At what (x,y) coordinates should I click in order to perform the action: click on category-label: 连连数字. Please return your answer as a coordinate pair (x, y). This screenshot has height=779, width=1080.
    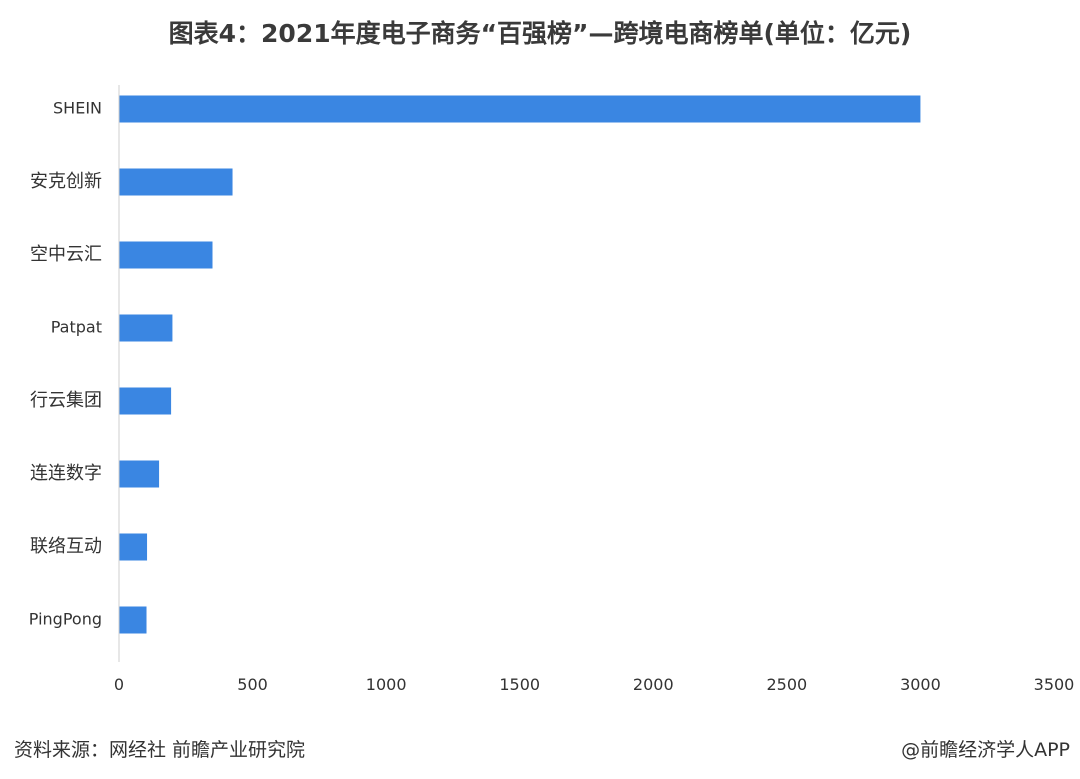
    Looking at the image, I should click on (66, 473).